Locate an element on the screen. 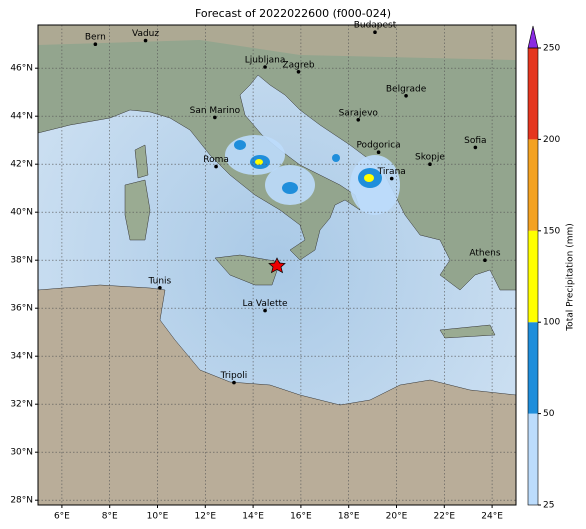 The width and height of the screenshot is (586, 529). city-label: Zagreb is located at coordinates (298, 65).